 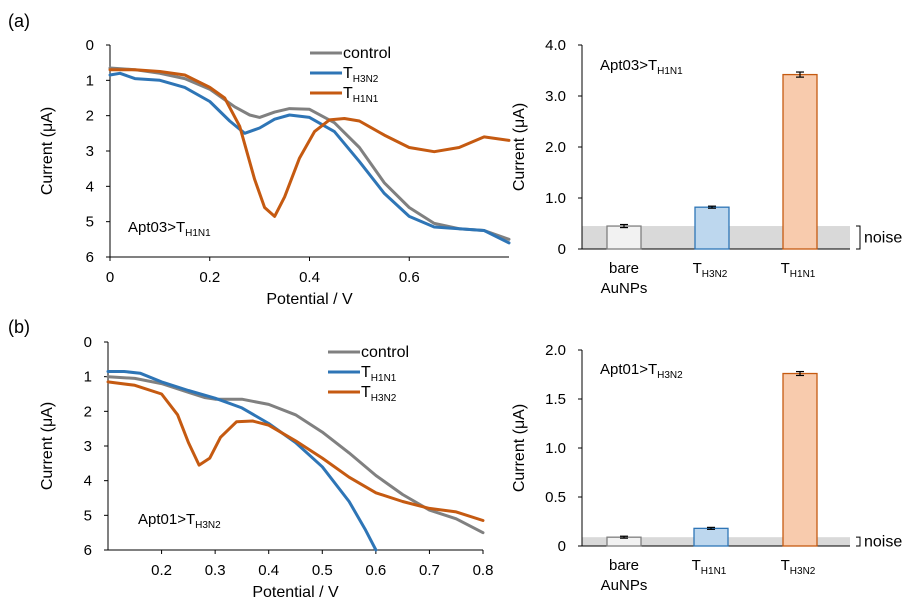 I want to click on x-tick-label: 0.7, so click(x=429, y=570).